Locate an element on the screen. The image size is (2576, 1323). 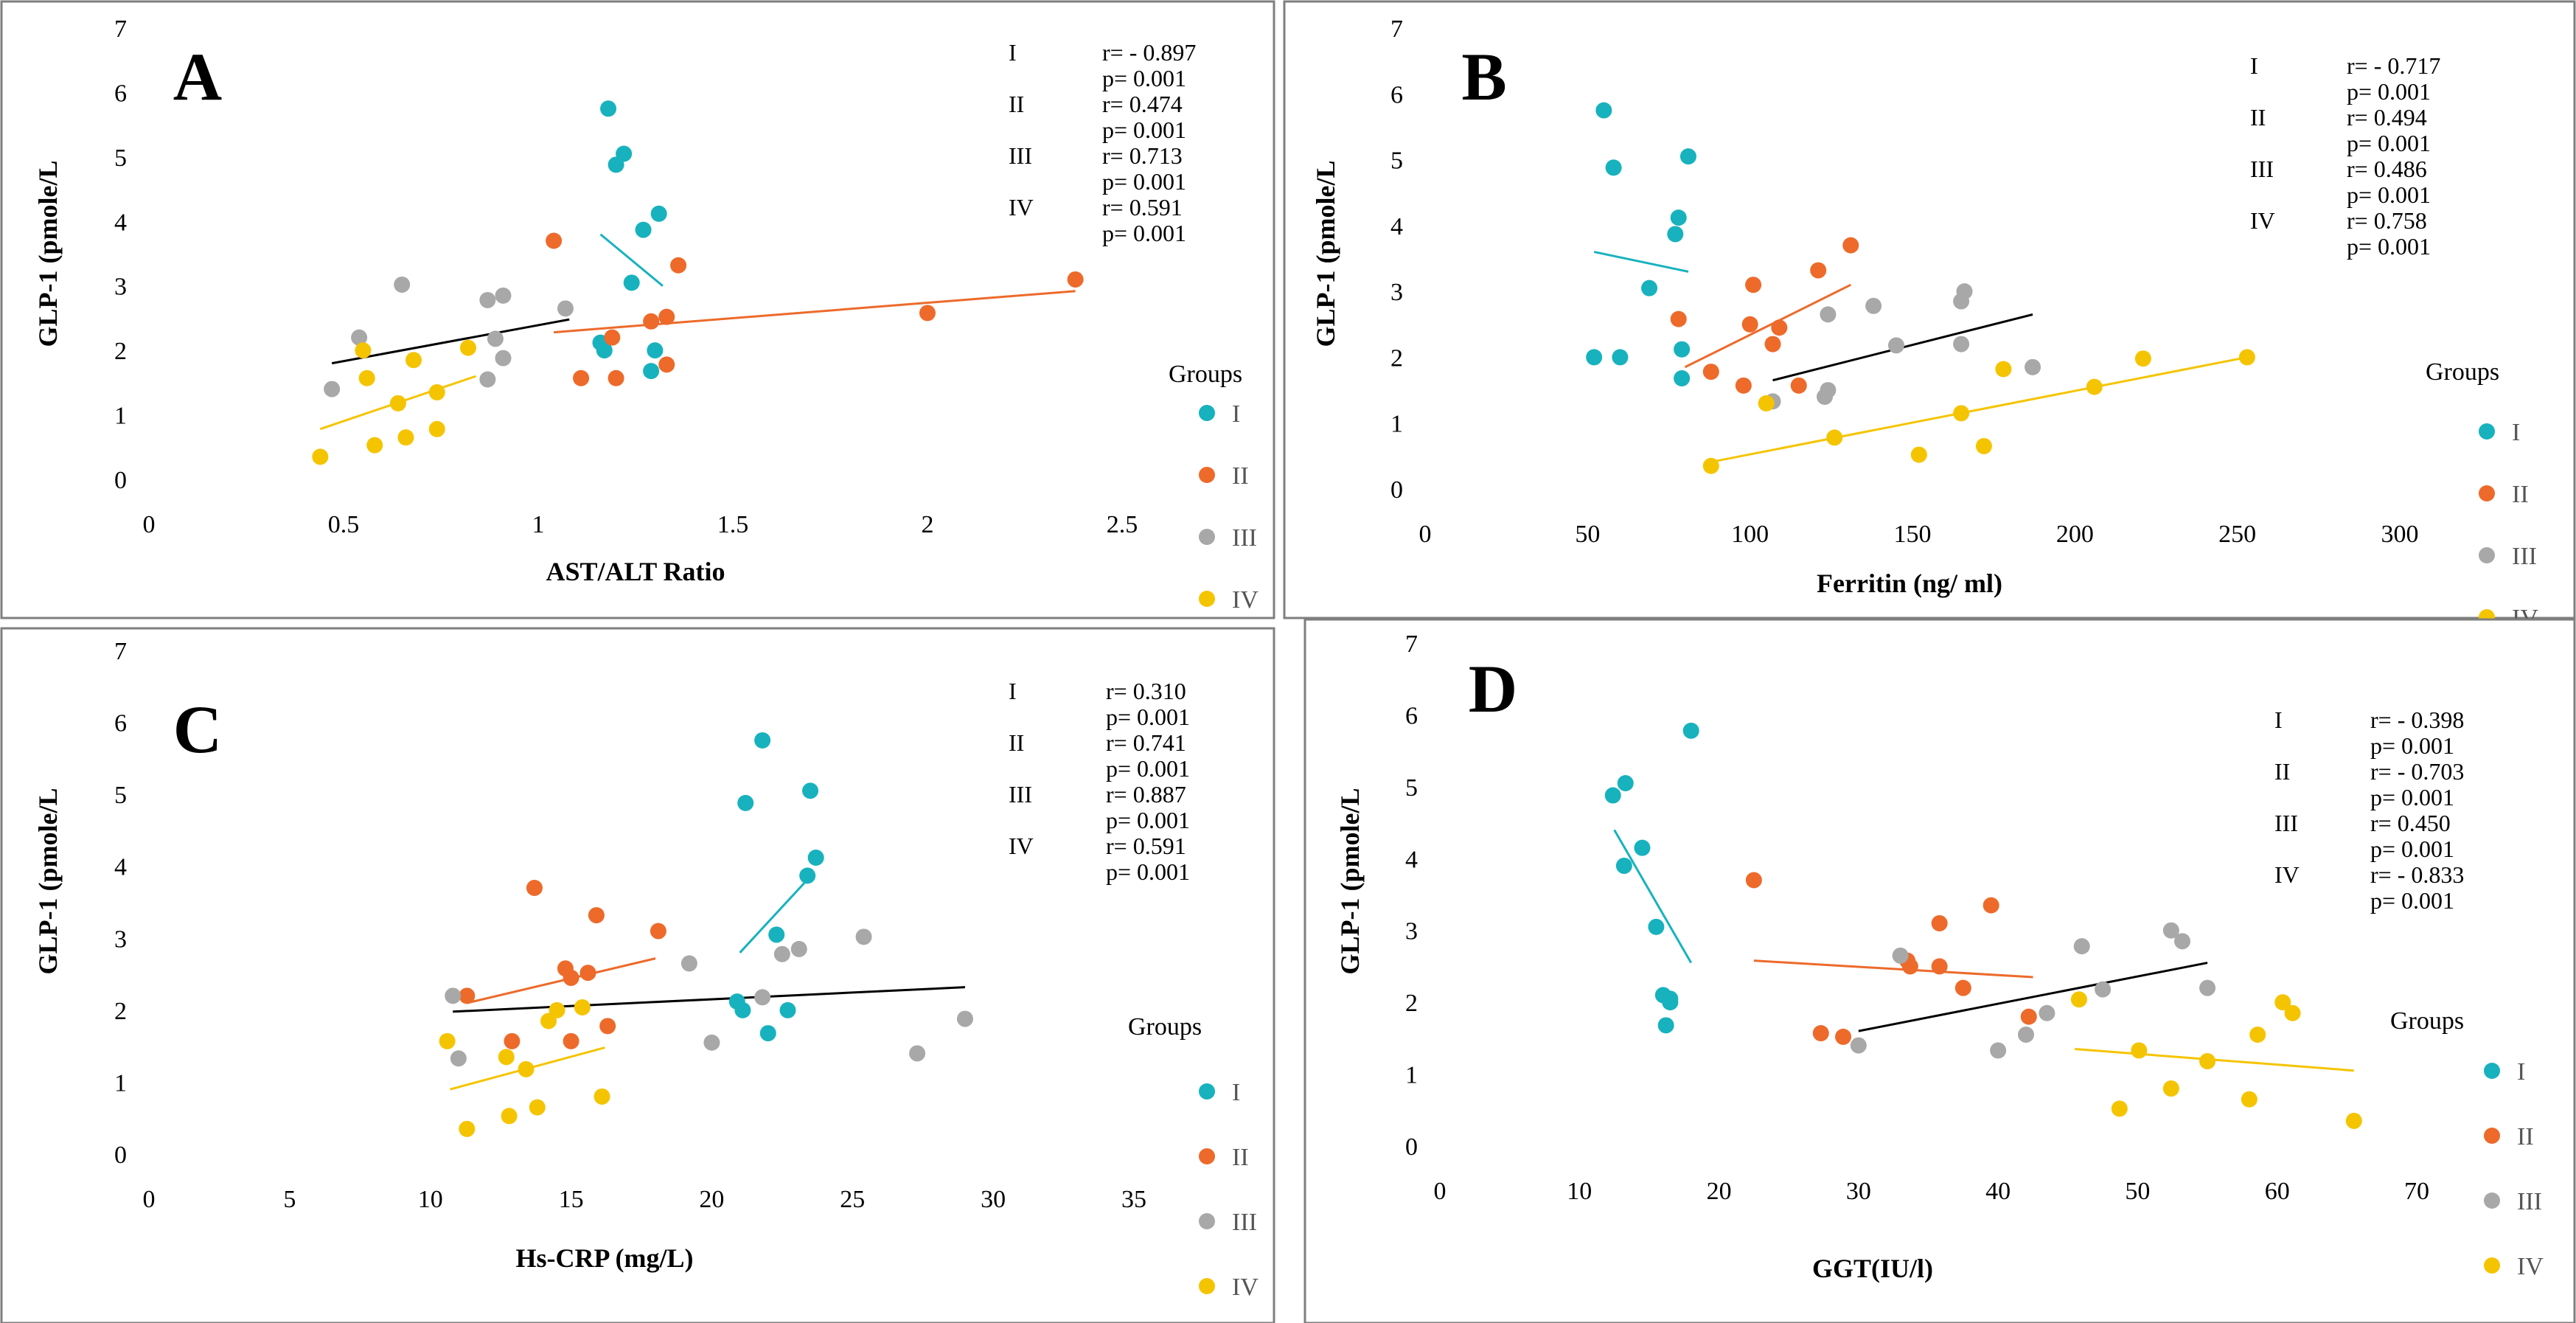
stat-group-label: III is located at coordinates (1020, 155).